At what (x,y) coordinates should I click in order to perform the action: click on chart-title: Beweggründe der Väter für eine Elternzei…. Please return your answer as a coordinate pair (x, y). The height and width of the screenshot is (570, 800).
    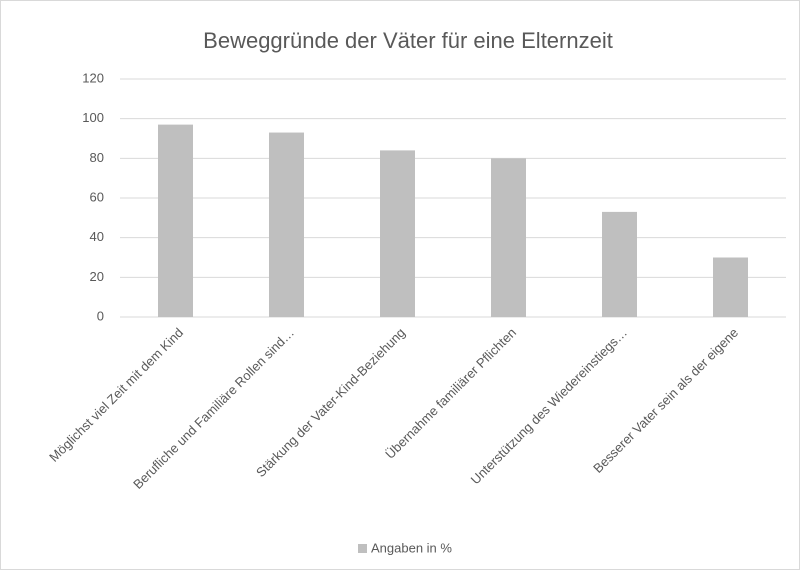
    Looking at the image, I should click on (408, 40).